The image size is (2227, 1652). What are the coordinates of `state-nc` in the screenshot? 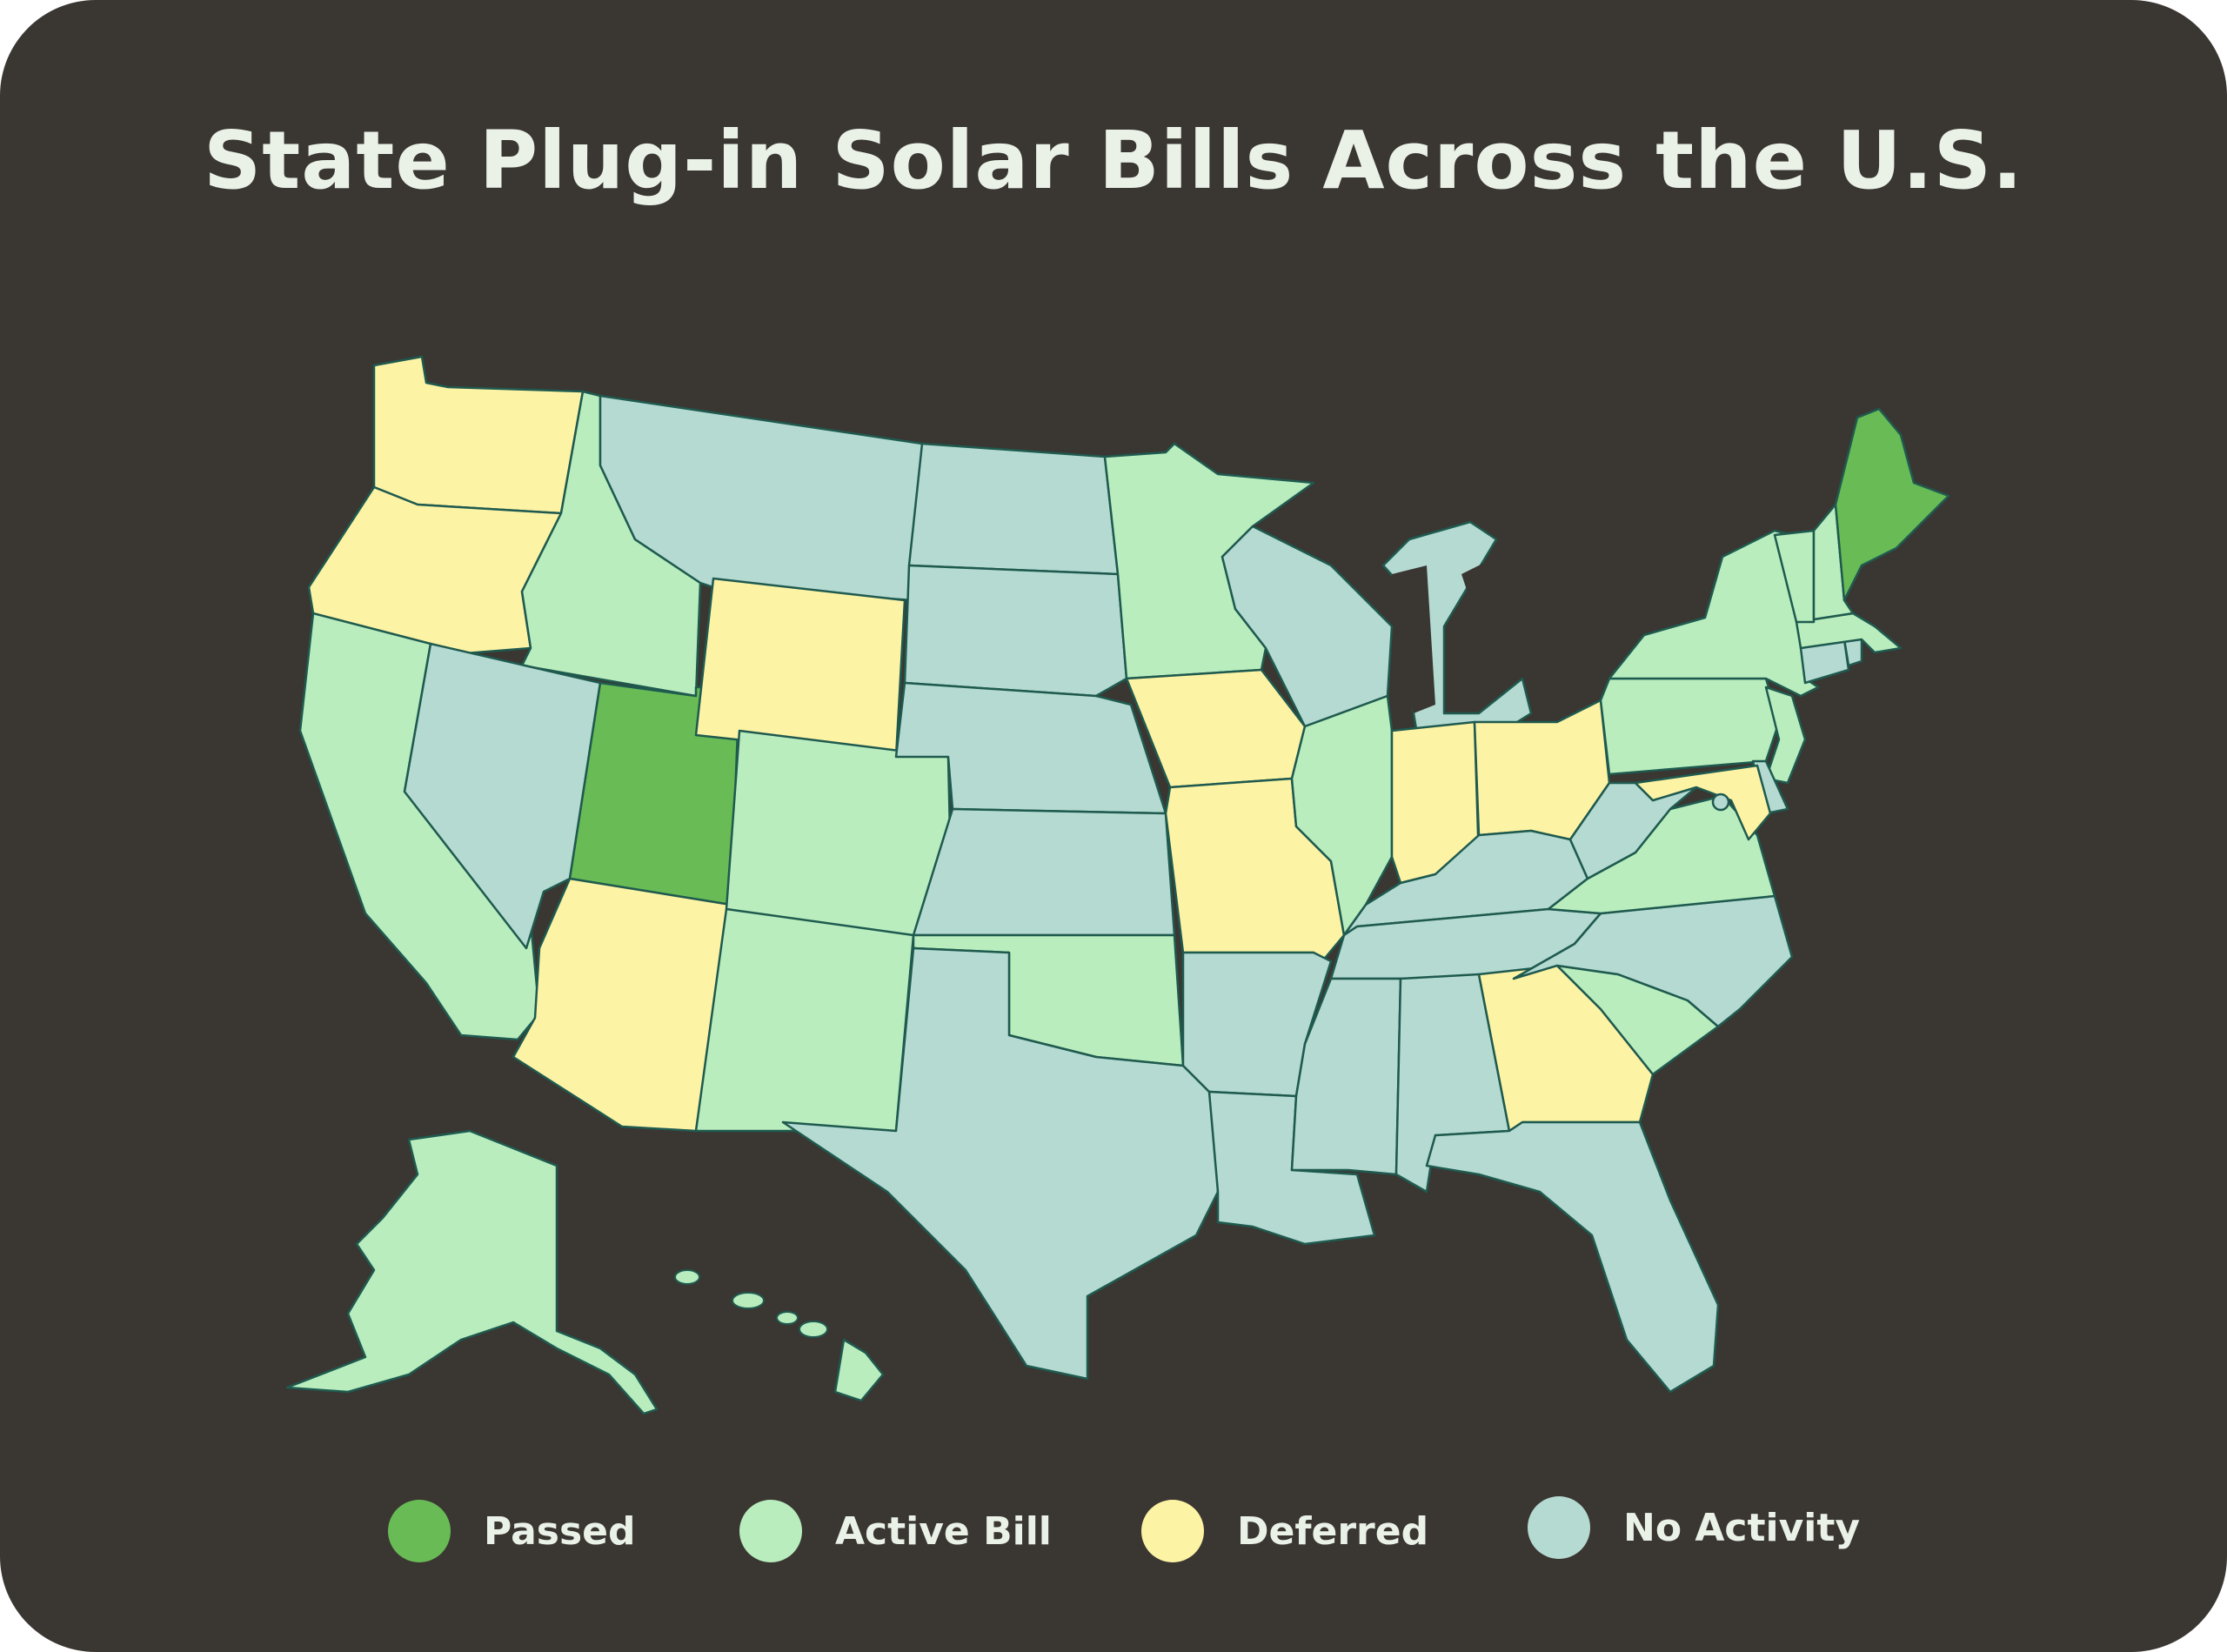 It's located at (1653, 961).